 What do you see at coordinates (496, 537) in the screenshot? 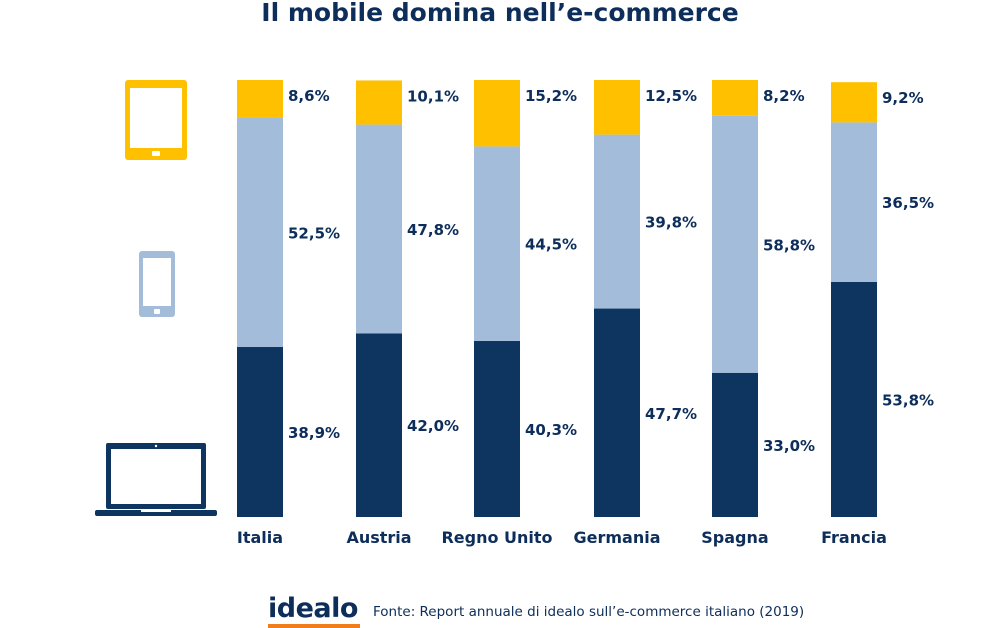
I see `category-label: Regno Unito` at bounding box center [496, 537].